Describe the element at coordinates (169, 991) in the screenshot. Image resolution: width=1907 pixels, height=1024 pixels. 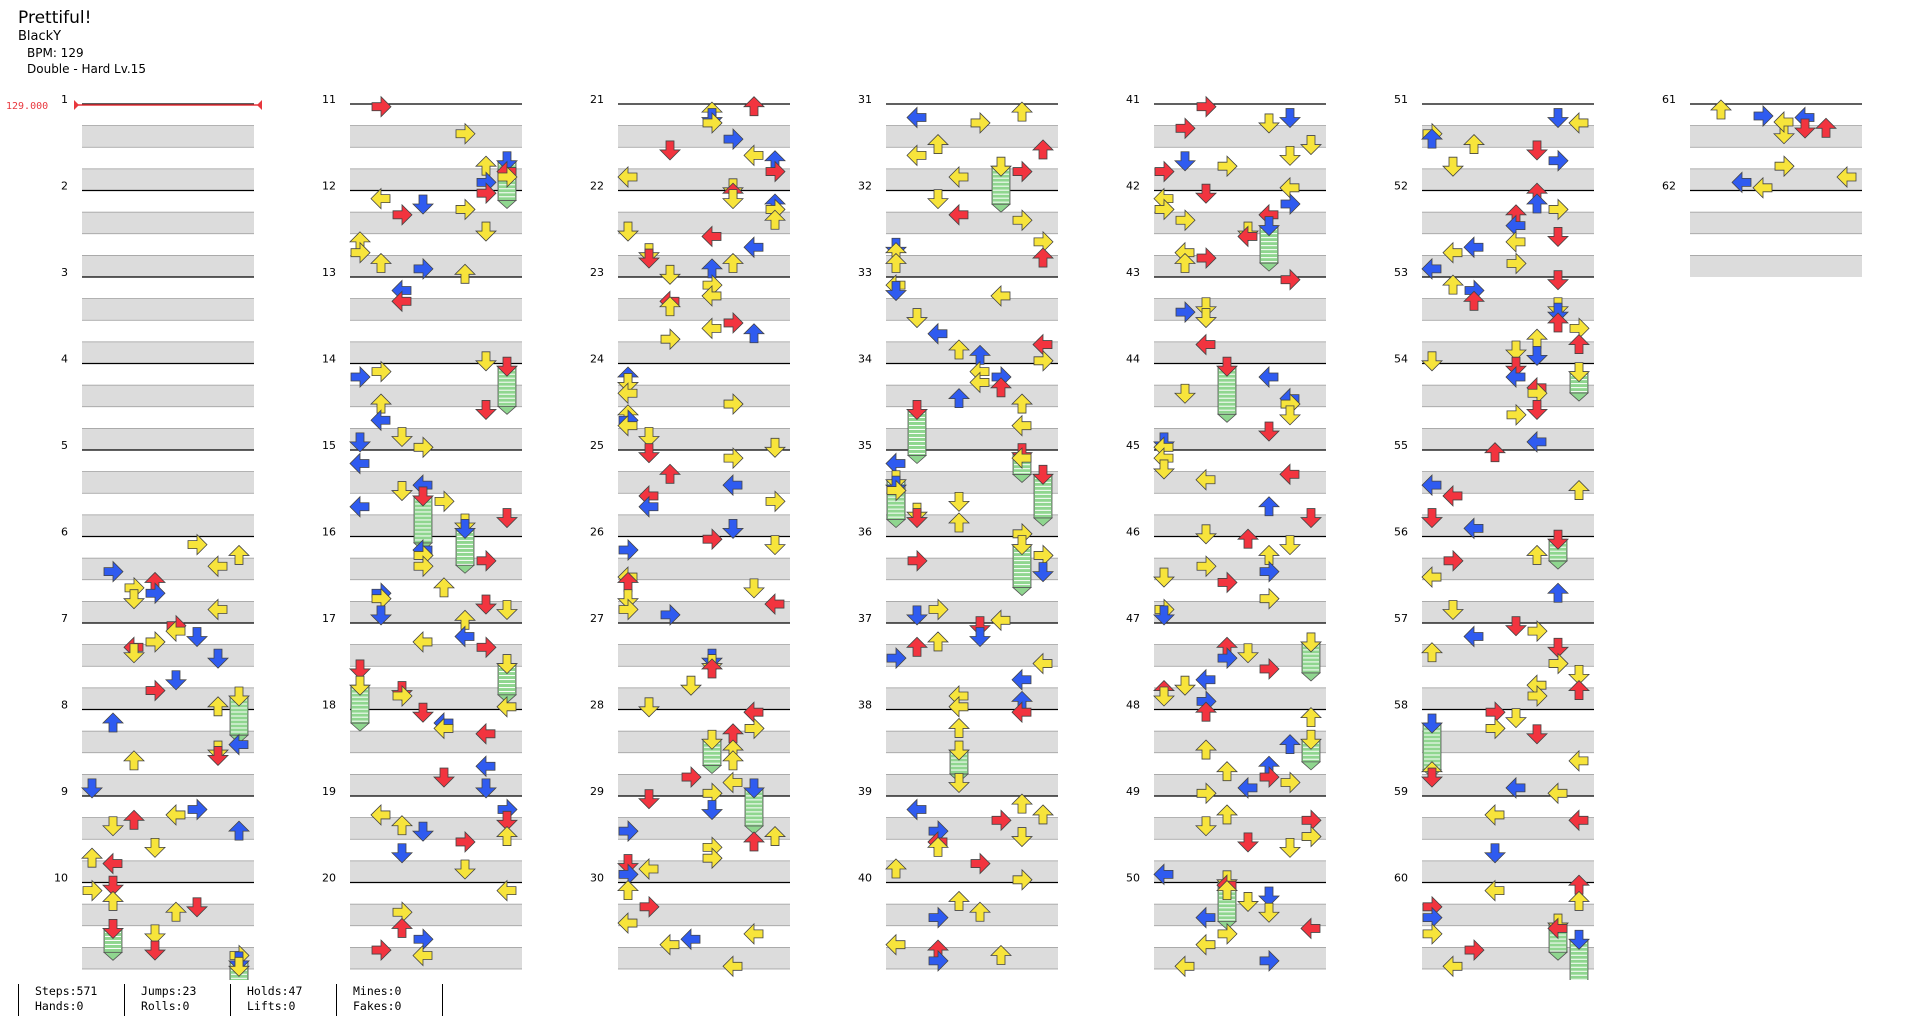
I see `stat-value: Jumps:23` at that location.